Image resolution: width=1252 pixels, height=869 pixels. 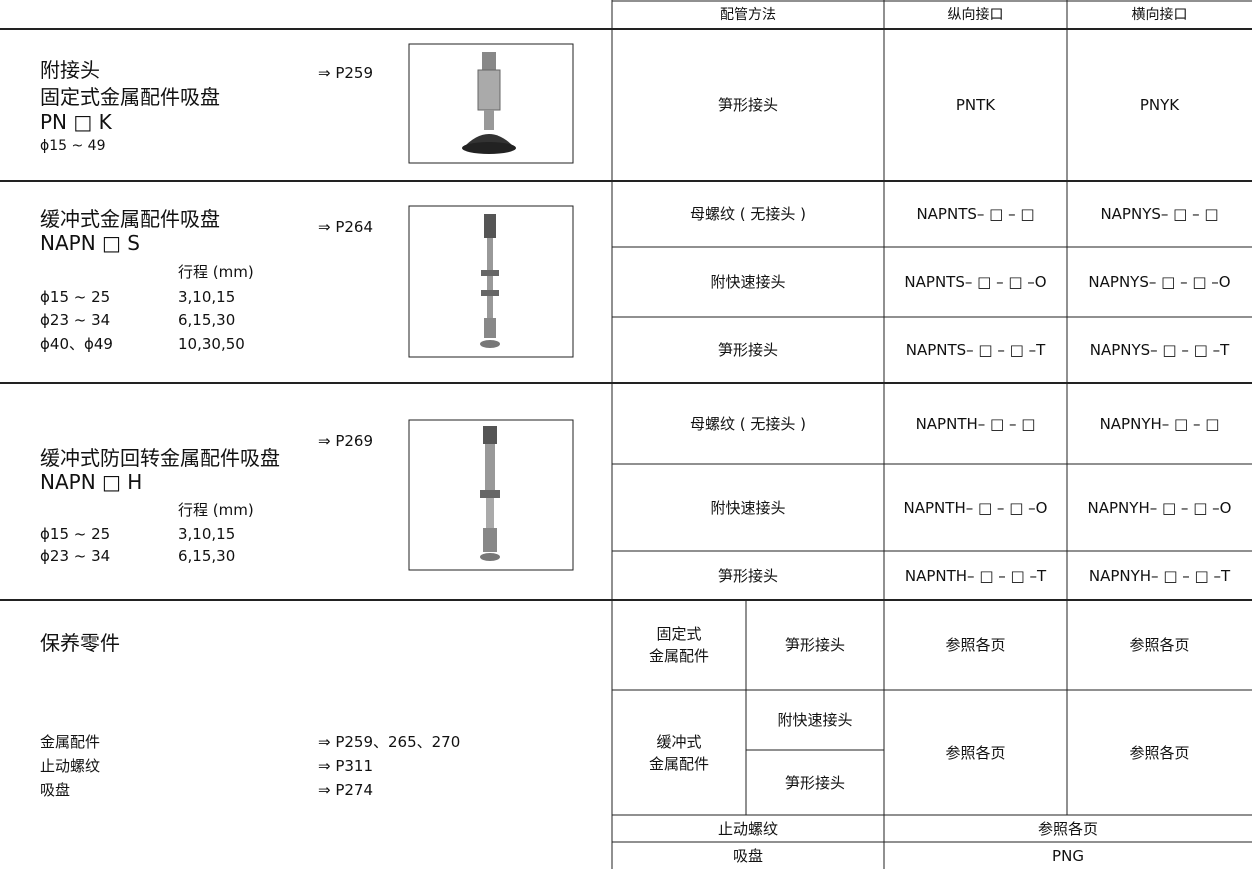 What do you see at coordinates (389, 742) in the screenshot?
I see `page-ref: ⇒ P259、265、270` at bounding box center [389, 742].